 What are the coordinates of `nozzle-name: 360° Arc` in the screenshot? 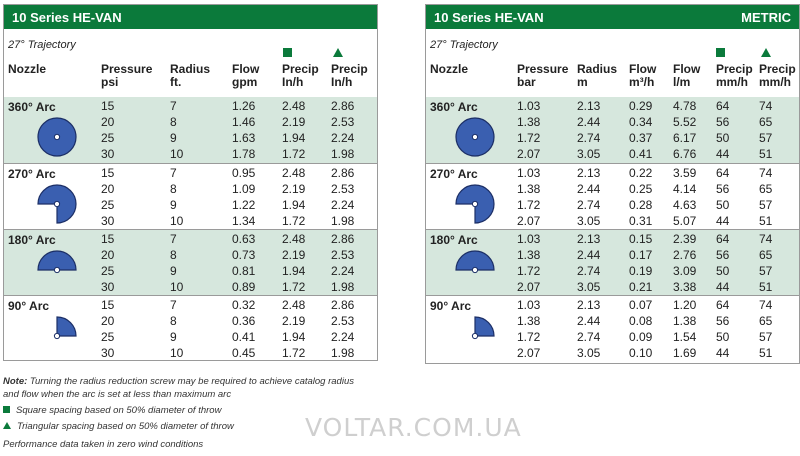 It's located at (454, 107).